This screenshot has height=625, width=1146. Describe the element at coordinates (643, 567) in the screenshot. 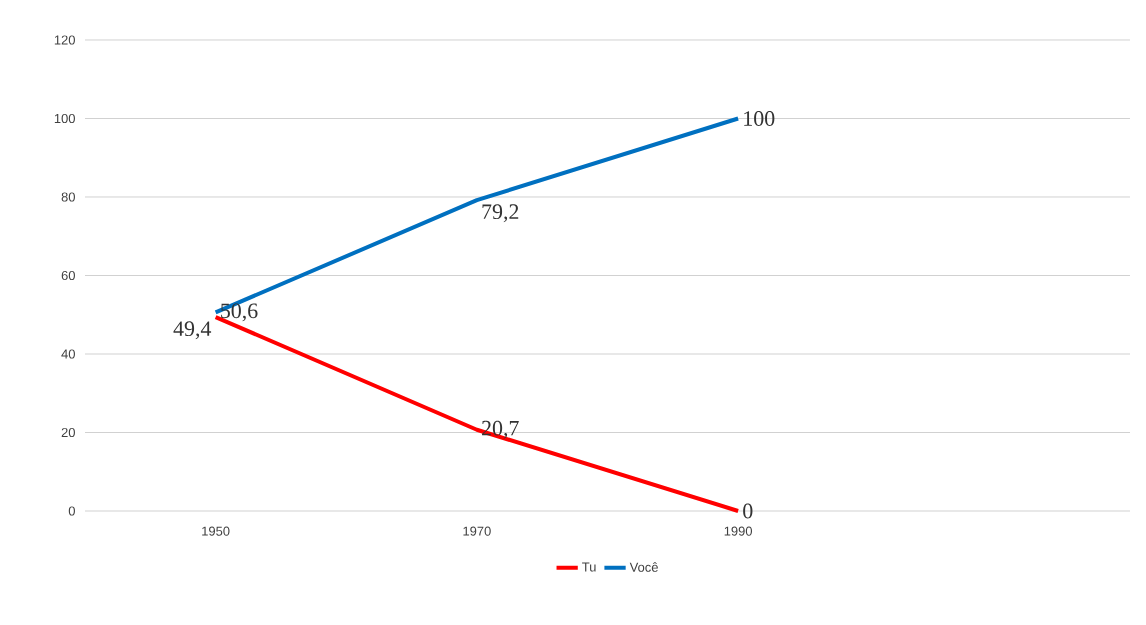

I see `legend-label: Você` at that location.